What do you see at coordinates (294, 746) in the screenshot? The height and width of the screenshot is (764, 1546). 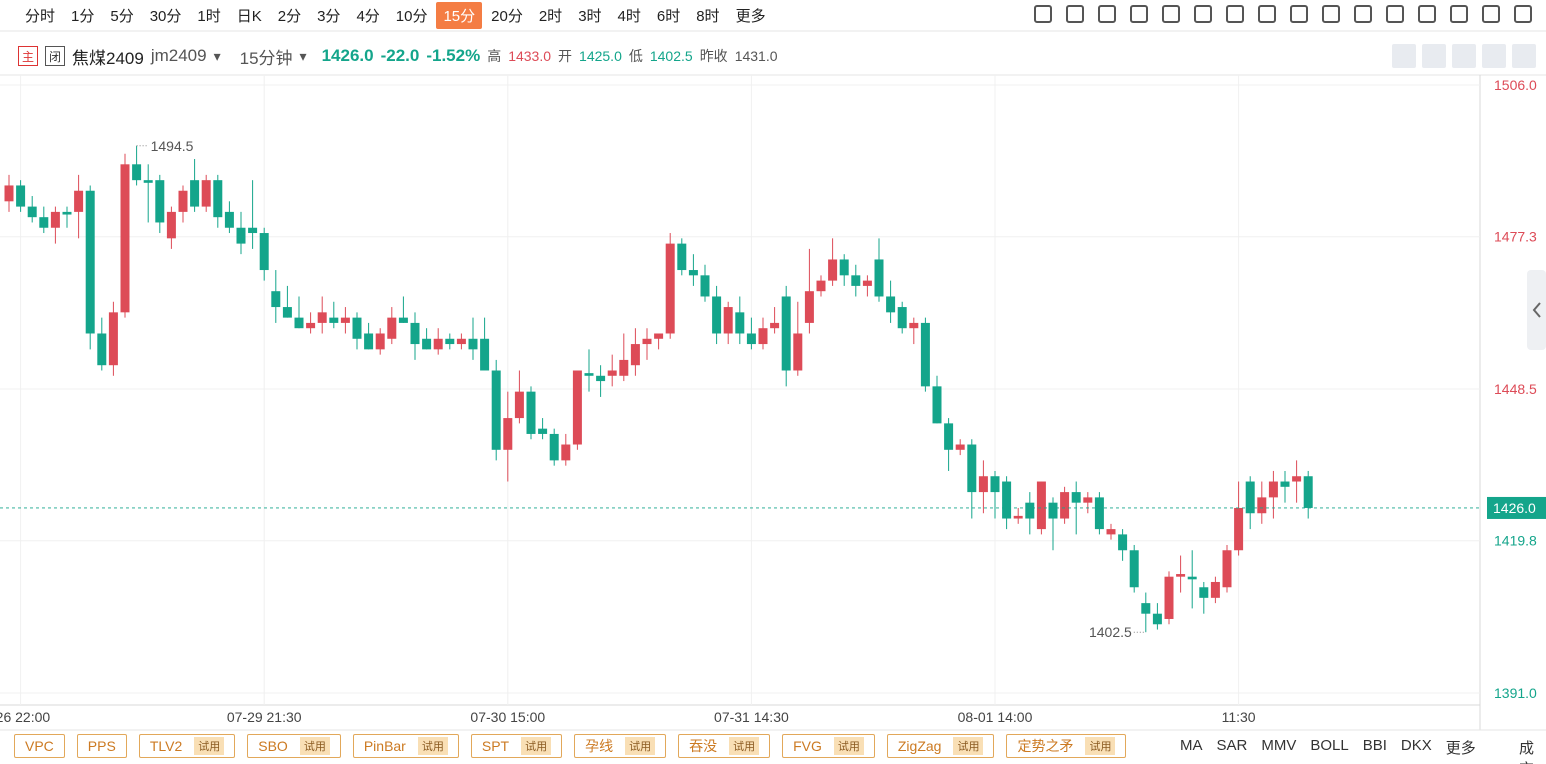 I see `indicator-button: SBO 试用` at bounding box center [294, 746].